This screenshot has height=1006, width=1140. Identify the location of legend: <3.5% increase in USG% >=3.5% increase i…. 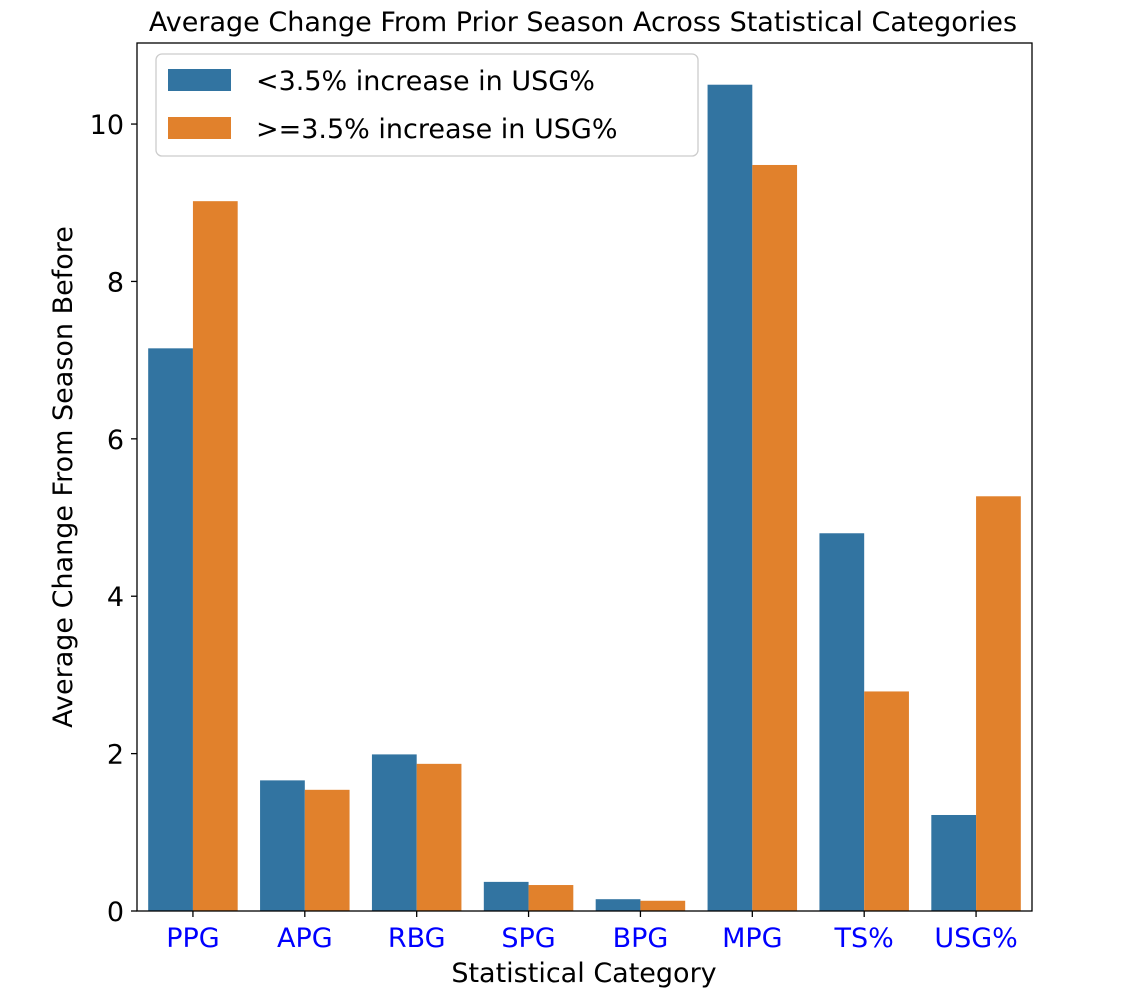
(427, 105).